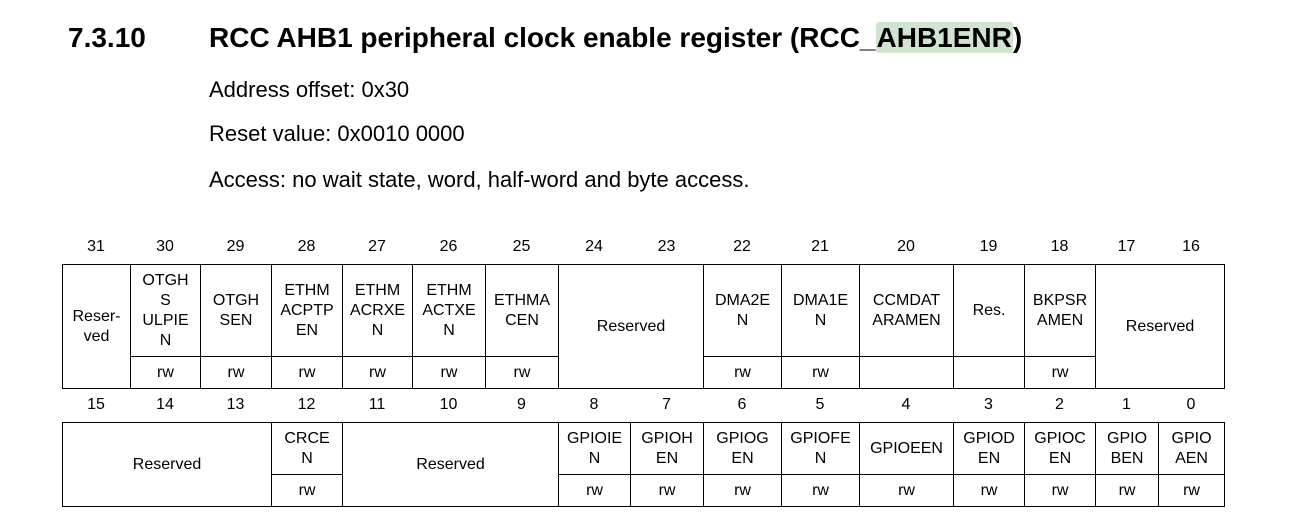 The width and height of the screenshot is (1305, 527). Describe the element at coordinates (907, 448) in the screenshot. I see `field-gpioeen: GPIOEEN` at that location.